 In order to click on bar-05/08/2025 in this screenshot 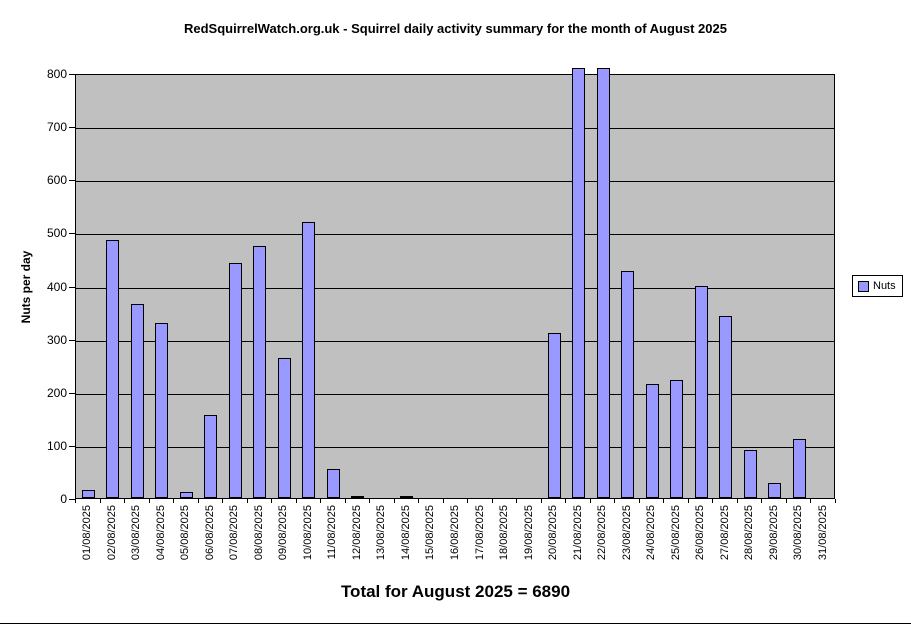, I will do `click(186, 495)`.